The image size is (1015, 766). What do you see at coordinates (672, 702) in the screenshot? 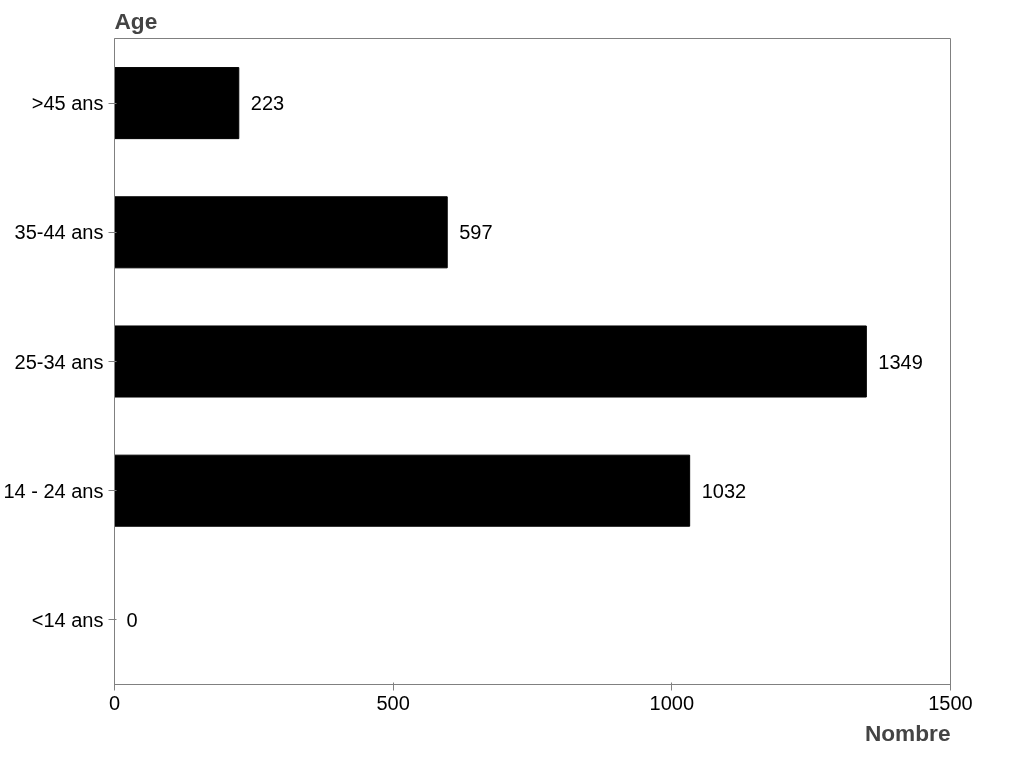
I see `x-tick-label: 1000` at bounding box center [672, 702].